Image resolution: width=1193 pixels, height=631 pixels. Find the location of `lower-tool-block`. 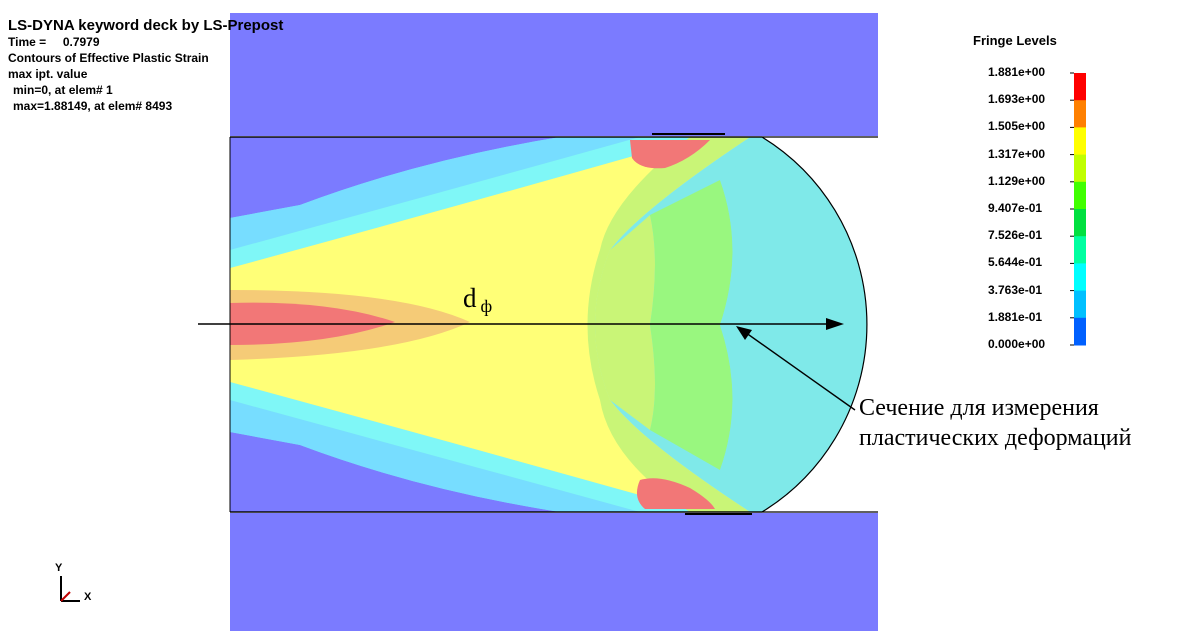

lower-tool-block is located at coordinates (554, 572).